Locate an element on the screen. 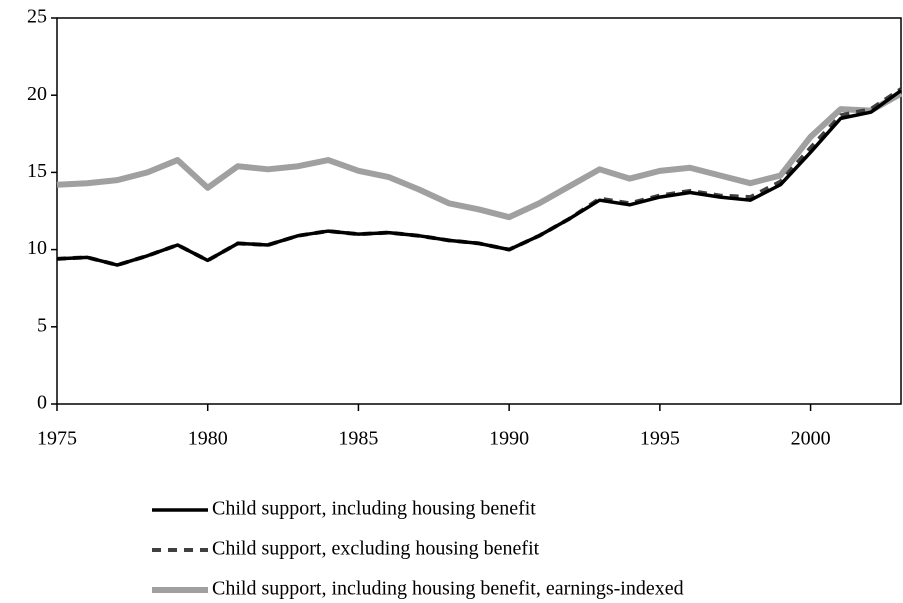 The image size is (903, 603). y-tick-label: 5 is located at coordinates (42, 325).